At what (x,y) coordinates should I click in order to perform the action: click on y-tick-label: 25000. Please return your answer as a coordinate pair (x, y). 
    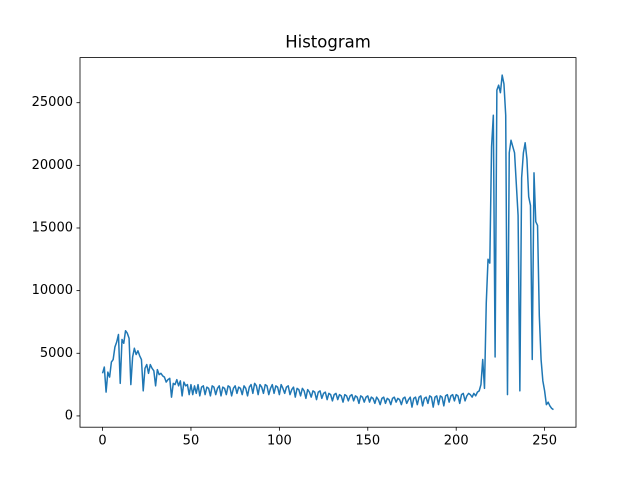
    Looking at the image, I should click on (52, 102).